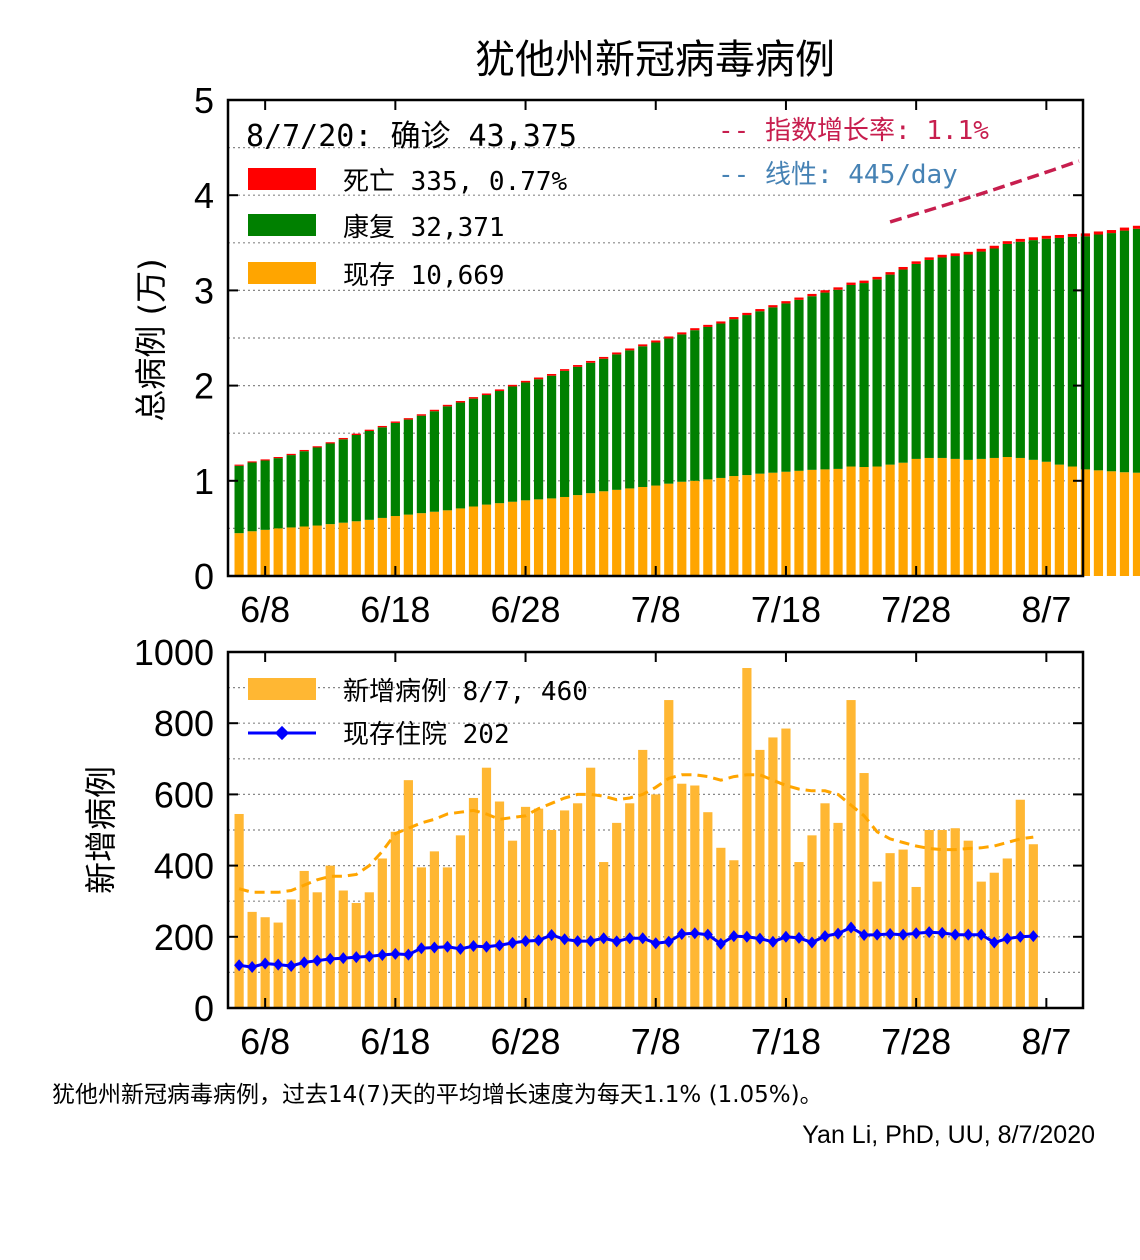  What do you see at coordinates (265, 1041) in the screenshot?
I see `bottom-xtick-label: 6/8` at bounding box center [265, 1041].